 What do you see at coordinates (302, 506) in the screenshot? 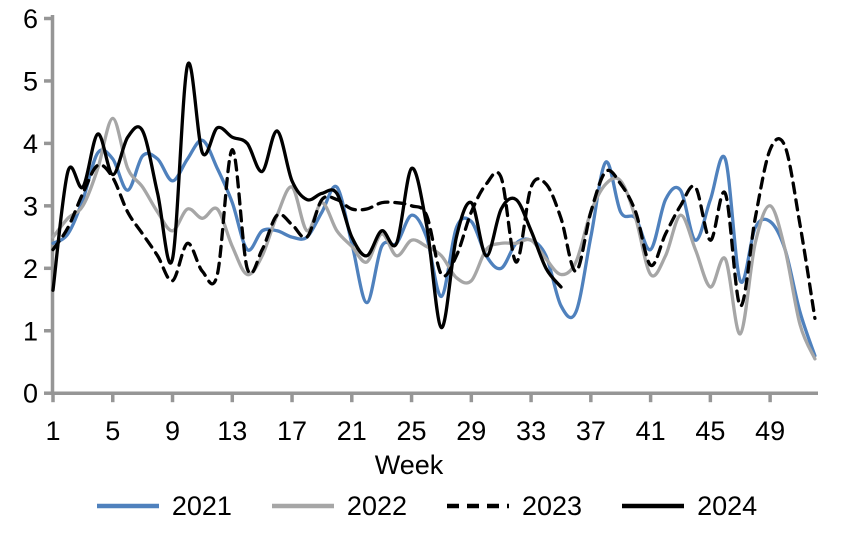
I see `legend-swatch-2022` at bounding box center [302, 506].